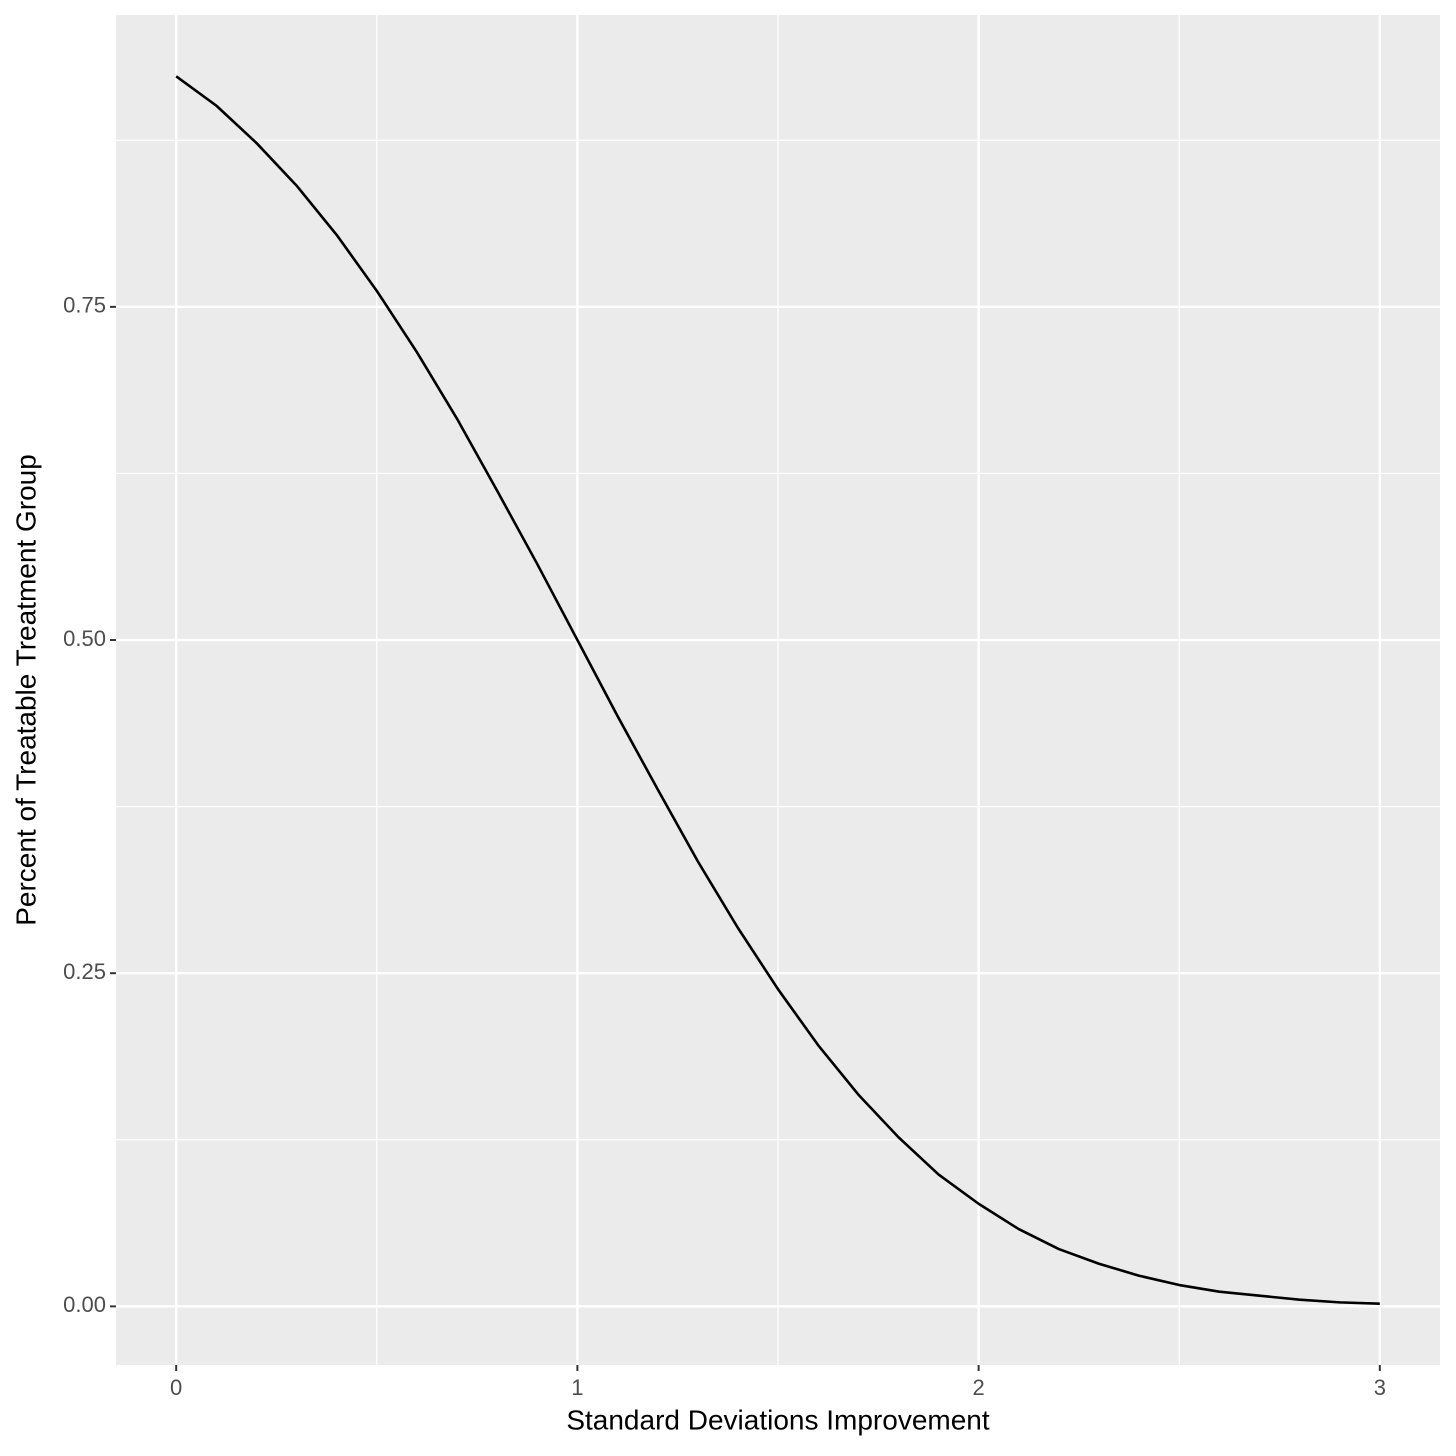 The height and width of the screenshot is (1456, 1456). Describe the element at coordinates (84, 971) in the screenshot. I see `y-tick-label: 0.25` at that location.